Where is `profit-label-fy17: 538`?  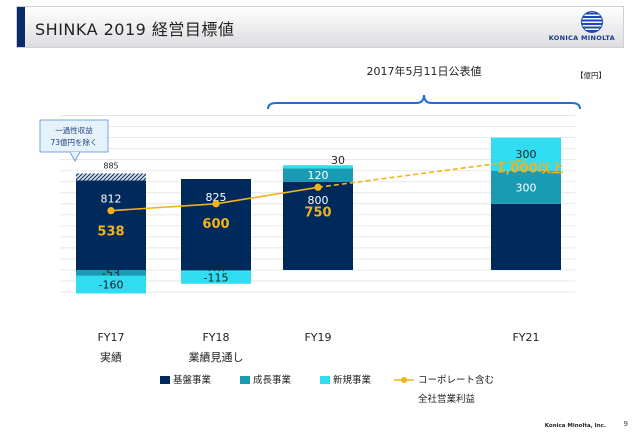
profit-label-fy17: 538 is located at coordinates (110, 232).